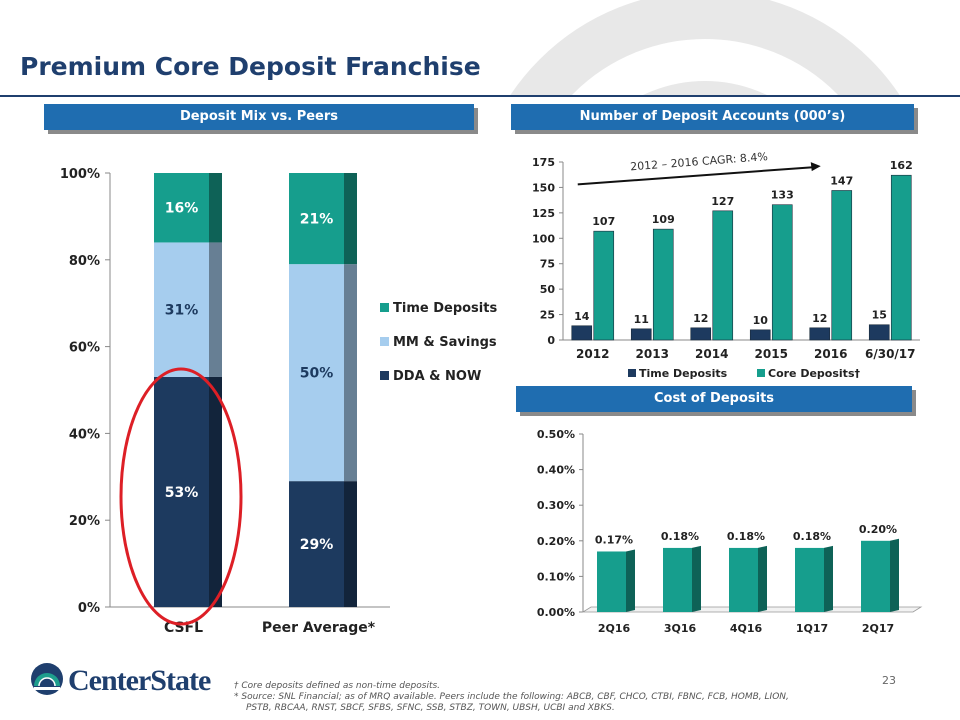 This screenshot has width=960, height=720. I want to click on y-tick-label: 150, so click(543, 187).